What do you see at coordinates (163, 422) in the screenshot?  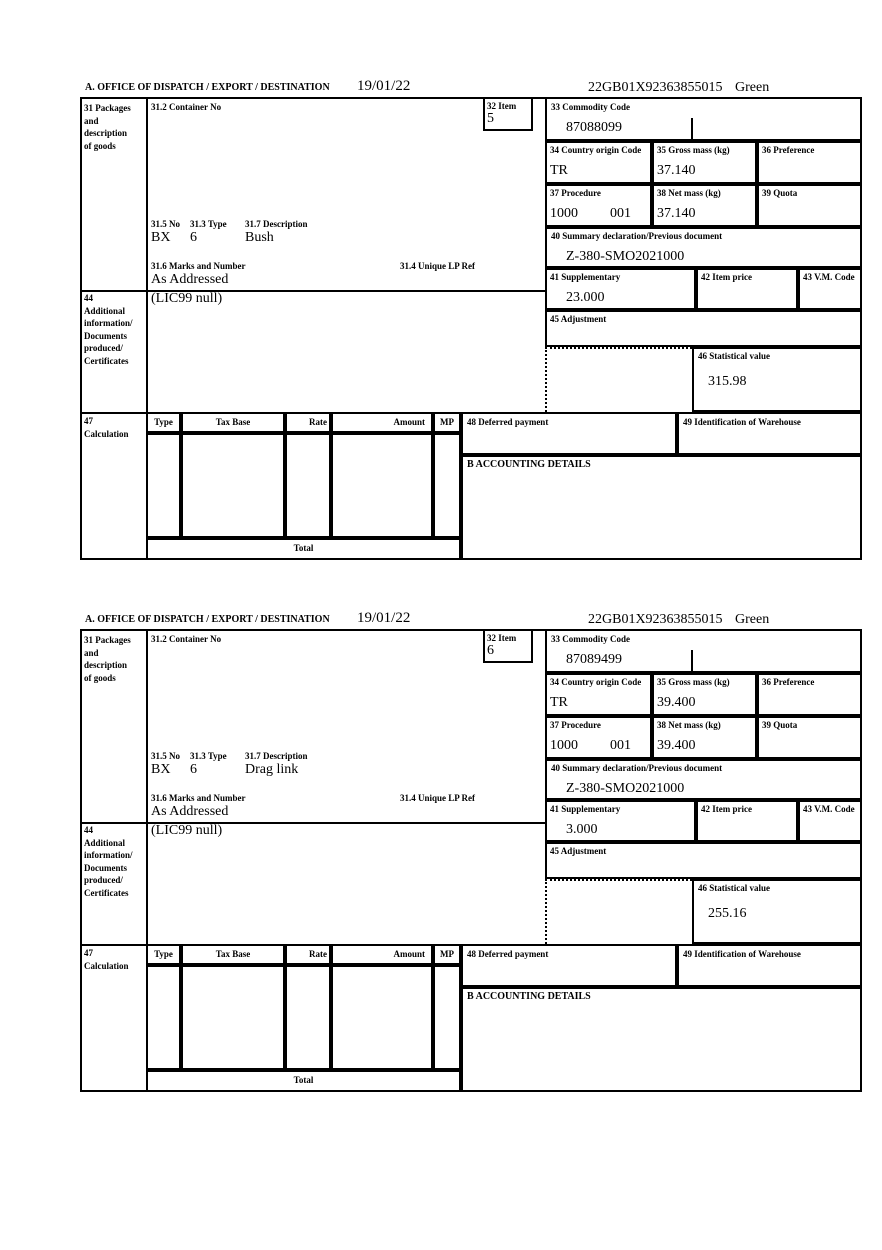 I see `col-type-label: Type` at bounding box center [163, 422].